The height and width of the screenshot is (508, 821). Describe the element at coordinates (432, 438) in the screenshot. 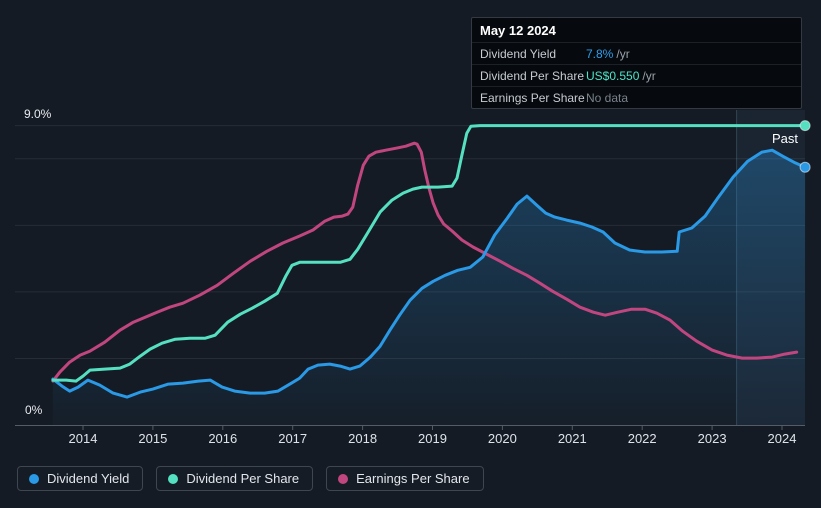

I see `x-axis-label-2019: 2019` at that location.